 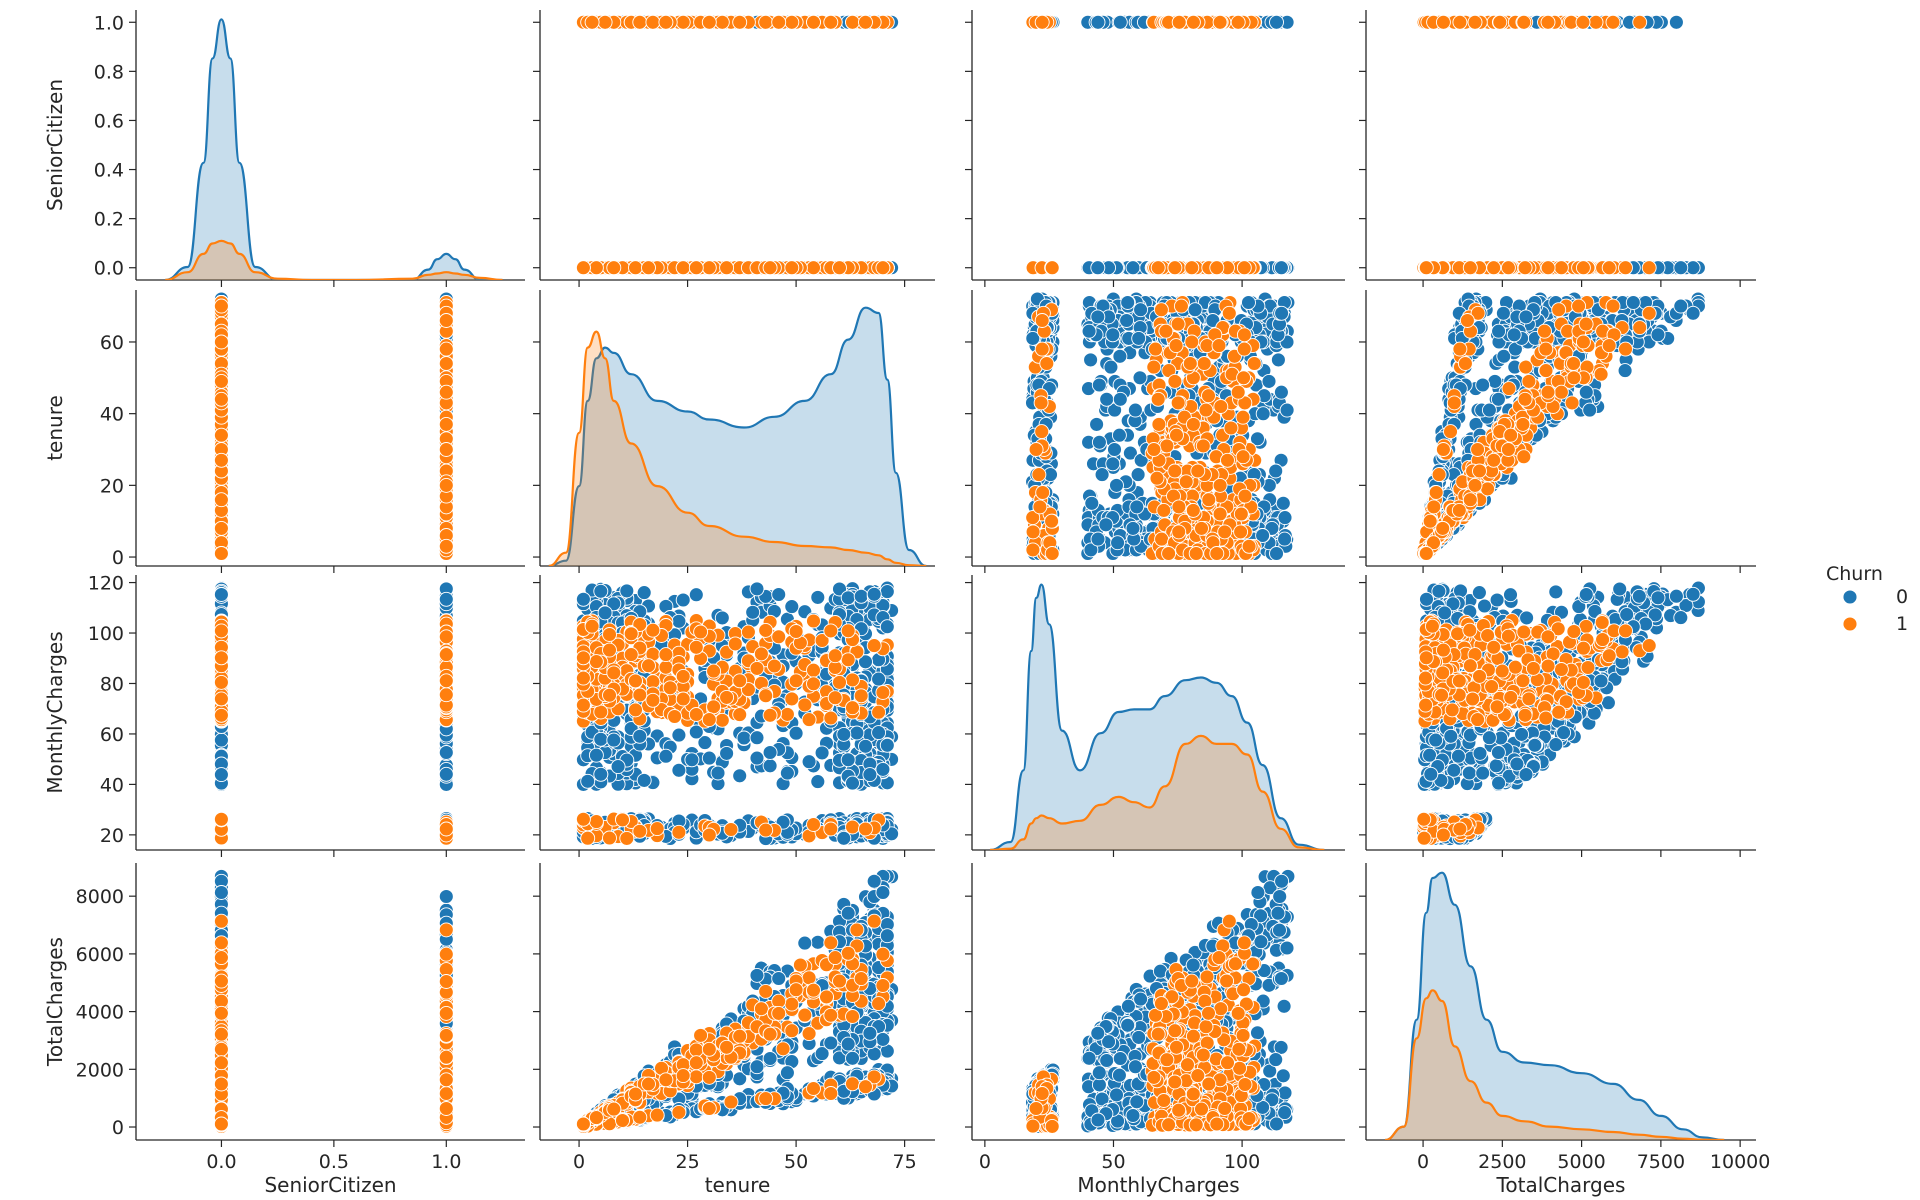 I want to click on y-tick-label: 1.0, so click(x=109, y=23).